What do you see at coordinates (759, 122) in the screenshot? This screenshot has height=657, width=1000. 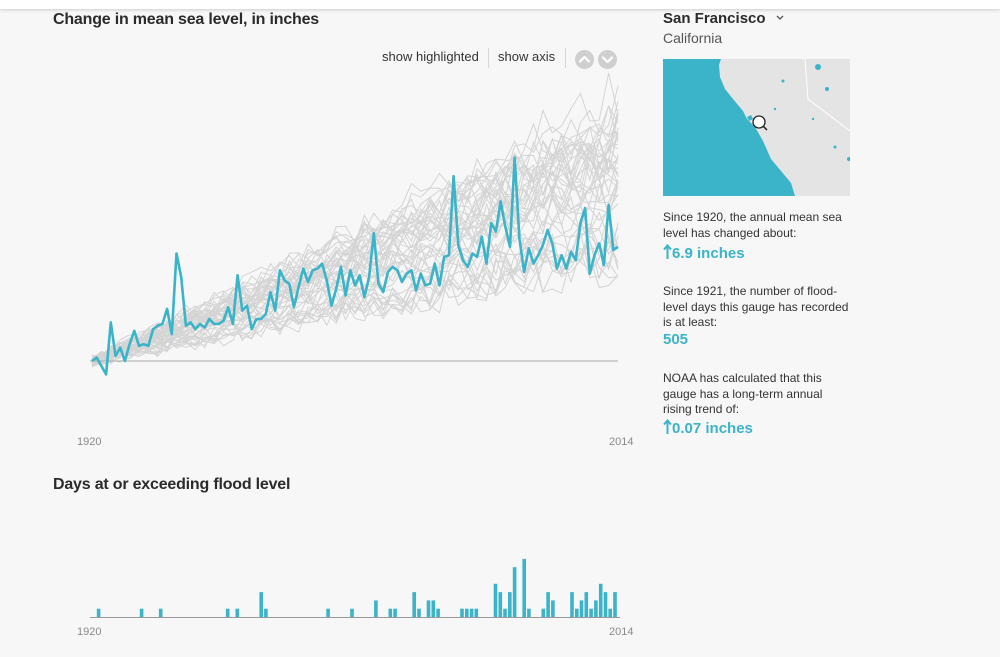 I see `location-marker` at bounding box center [759, 122].